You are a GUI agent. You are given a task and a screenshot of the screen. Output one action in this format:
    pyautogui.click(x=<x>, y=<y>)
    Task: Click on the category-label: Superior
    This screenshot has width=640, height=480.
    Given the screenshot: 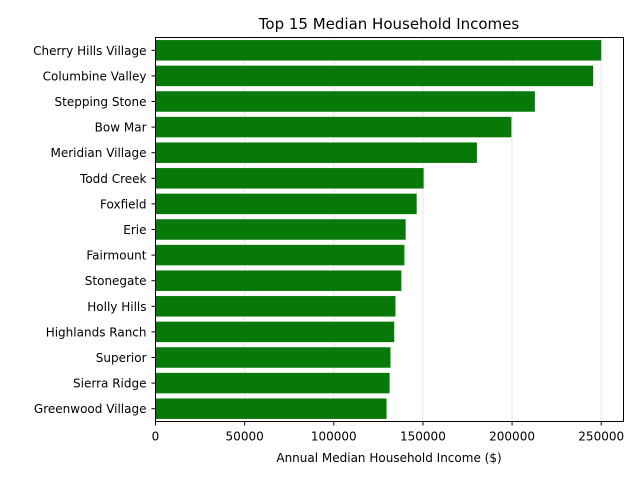 What is the action you would take?
    pyautogui.click(x=121, y=358)
    